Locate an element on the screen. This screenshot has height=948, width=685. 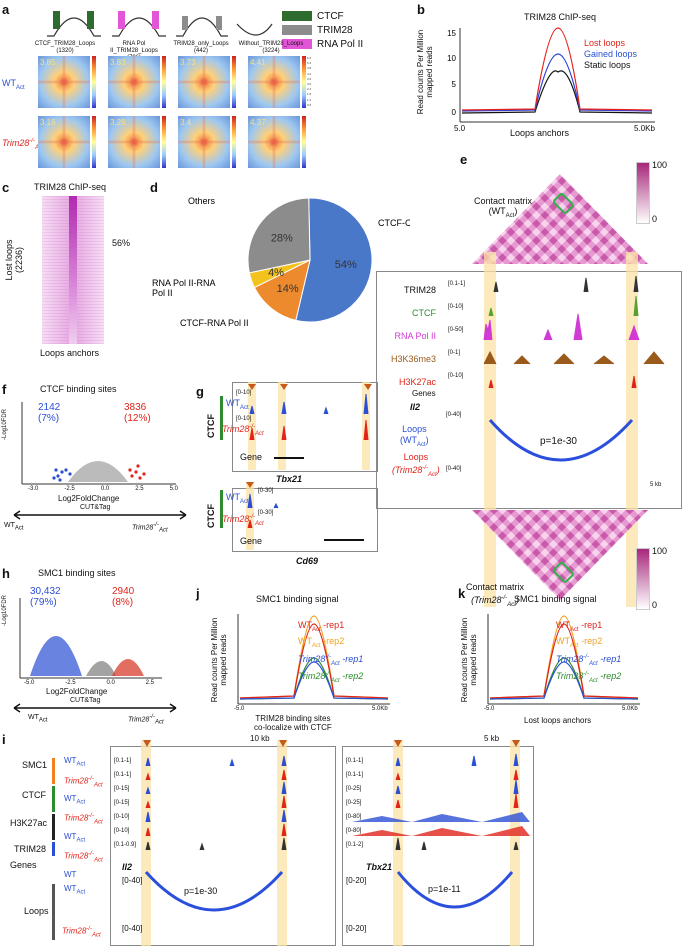
panel-g-box2 is located at coordinates (305, 520).